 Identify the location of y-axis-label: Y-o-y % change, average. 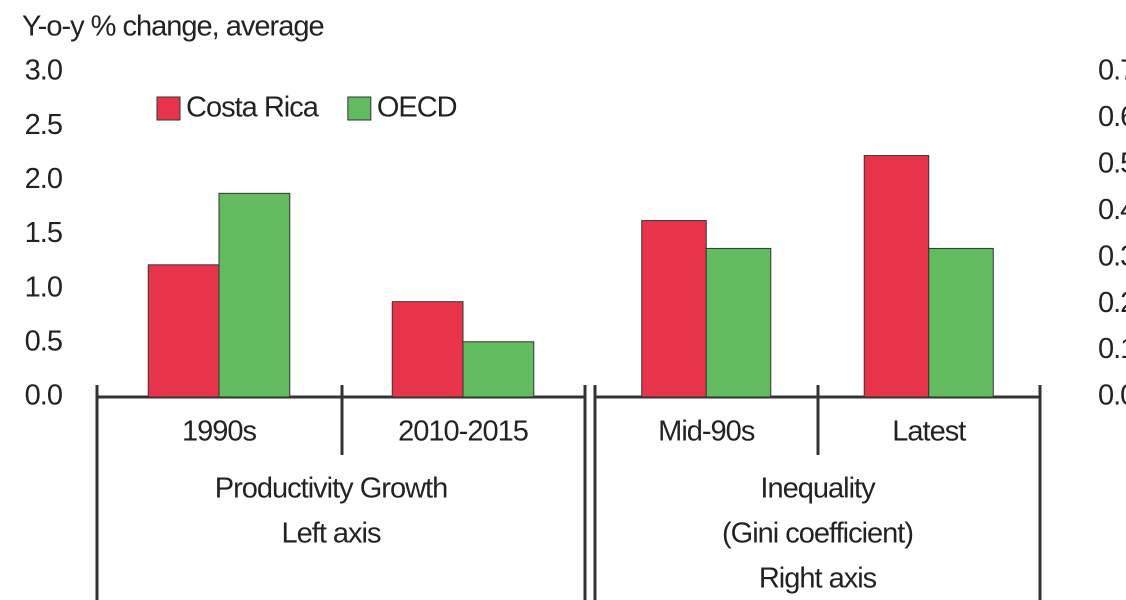
(173, 27).